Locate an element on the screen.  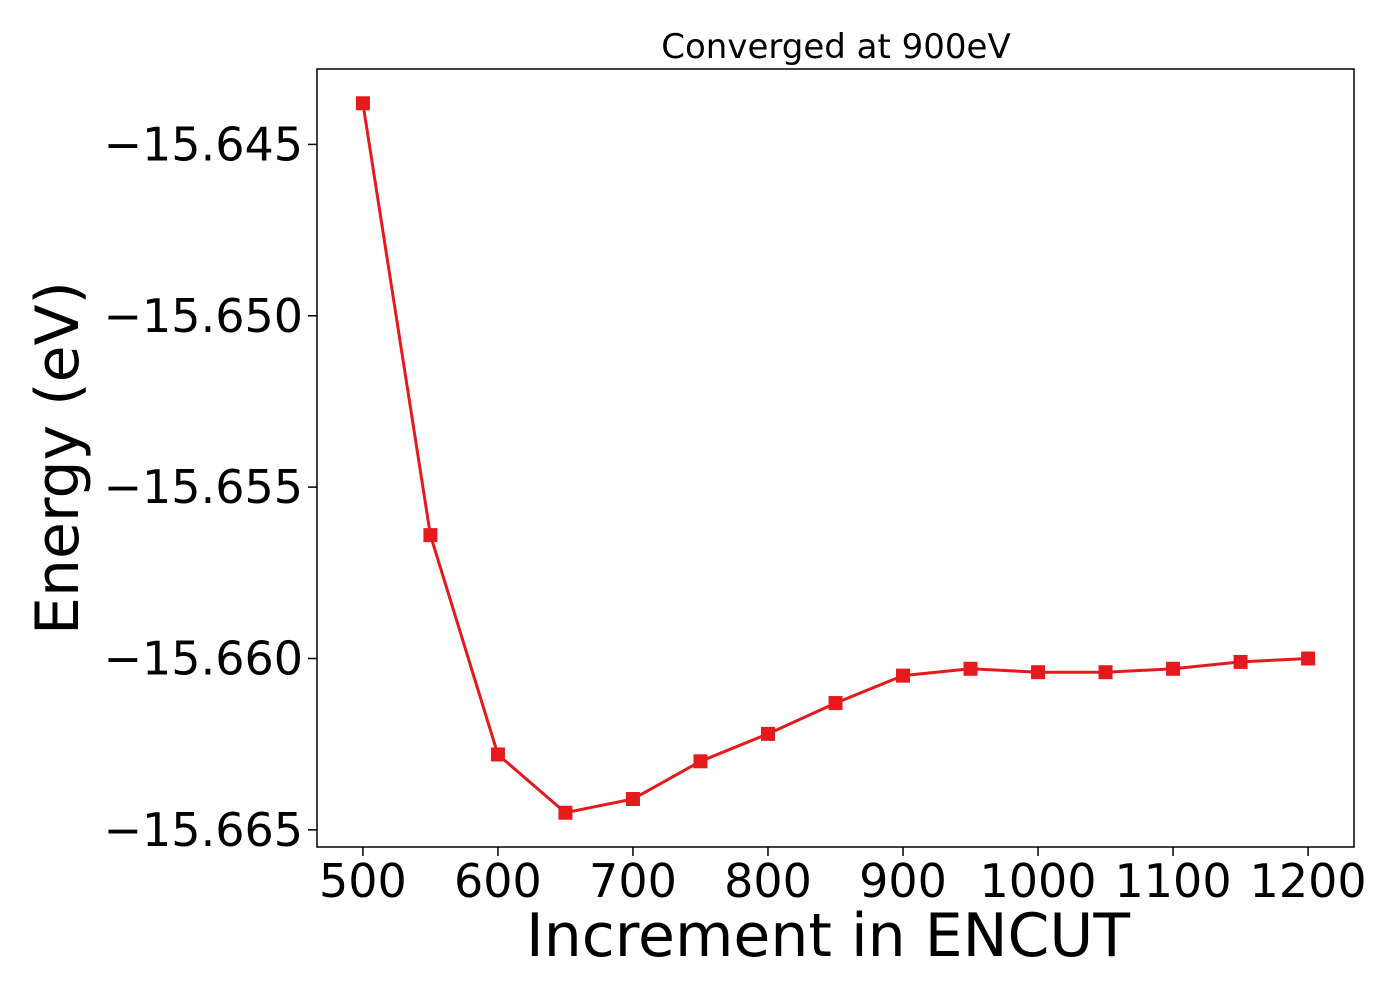
chart-title: Converged at 900eV is located at coordinates (835, 47).